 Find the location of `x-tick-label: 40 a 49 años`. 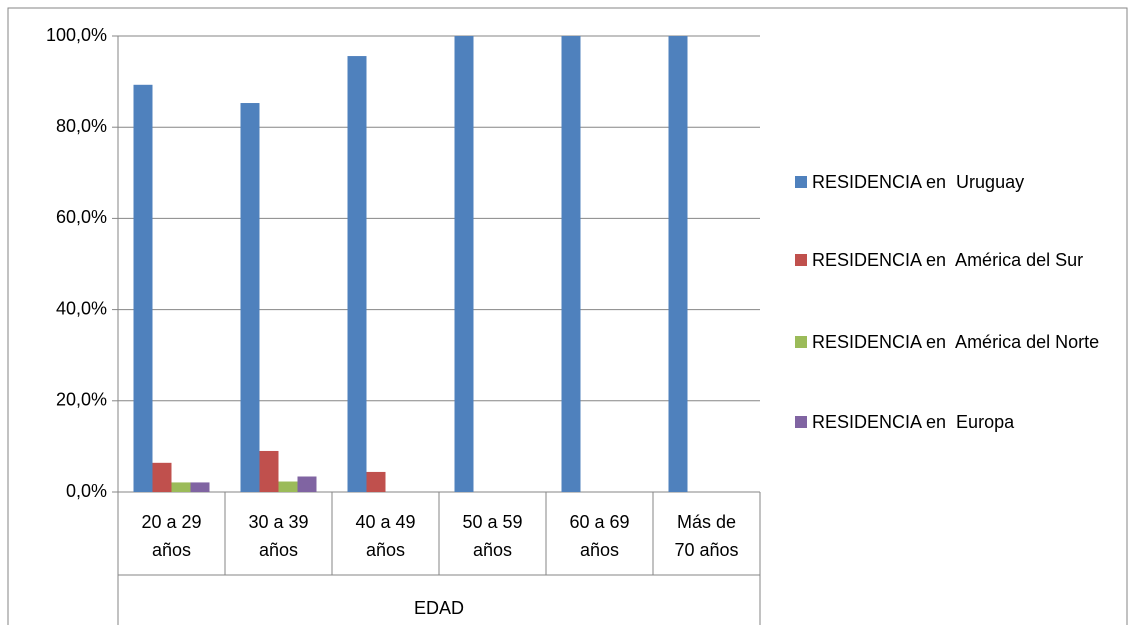

x-tick-label: 40 a 49 años is located at coordinates (385, 536).